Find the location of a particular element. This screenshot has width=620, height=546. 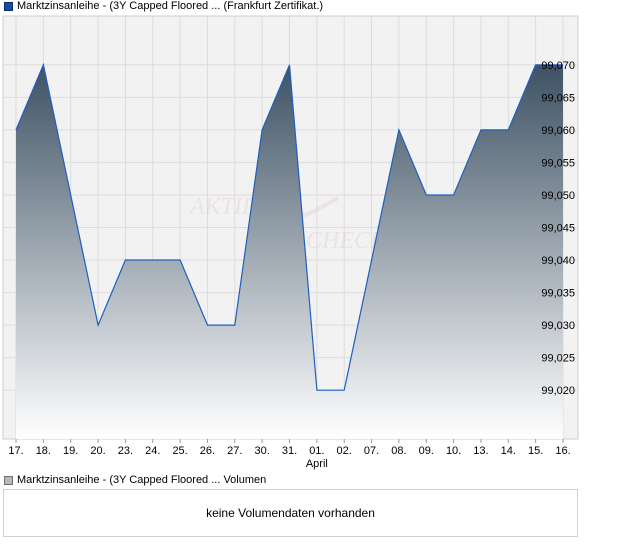

y-tick-label: 99,025 is located at coordinates (558, 359).